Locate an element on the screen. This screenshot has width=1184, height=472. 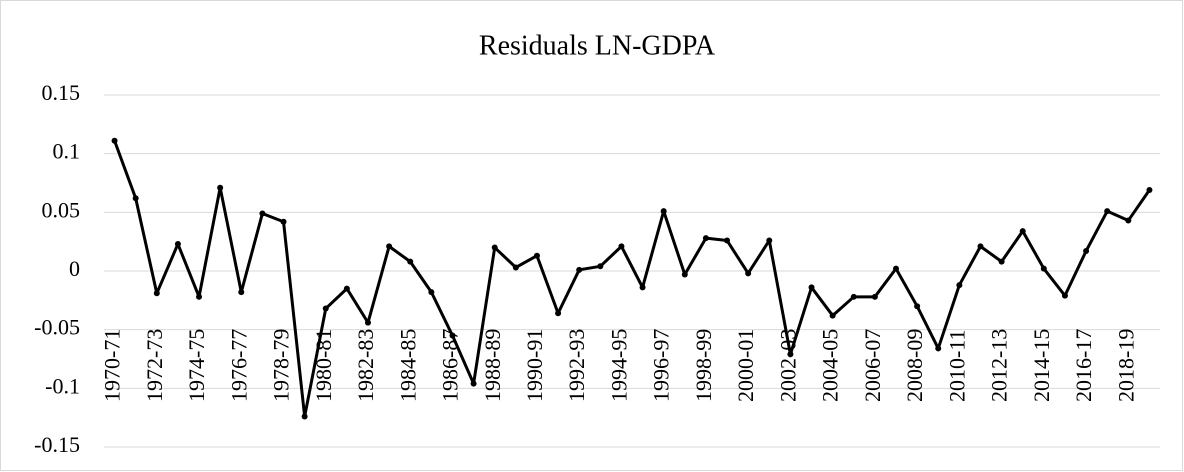
x-tick-label: 2010-11 is located at coordinates (956, 365).